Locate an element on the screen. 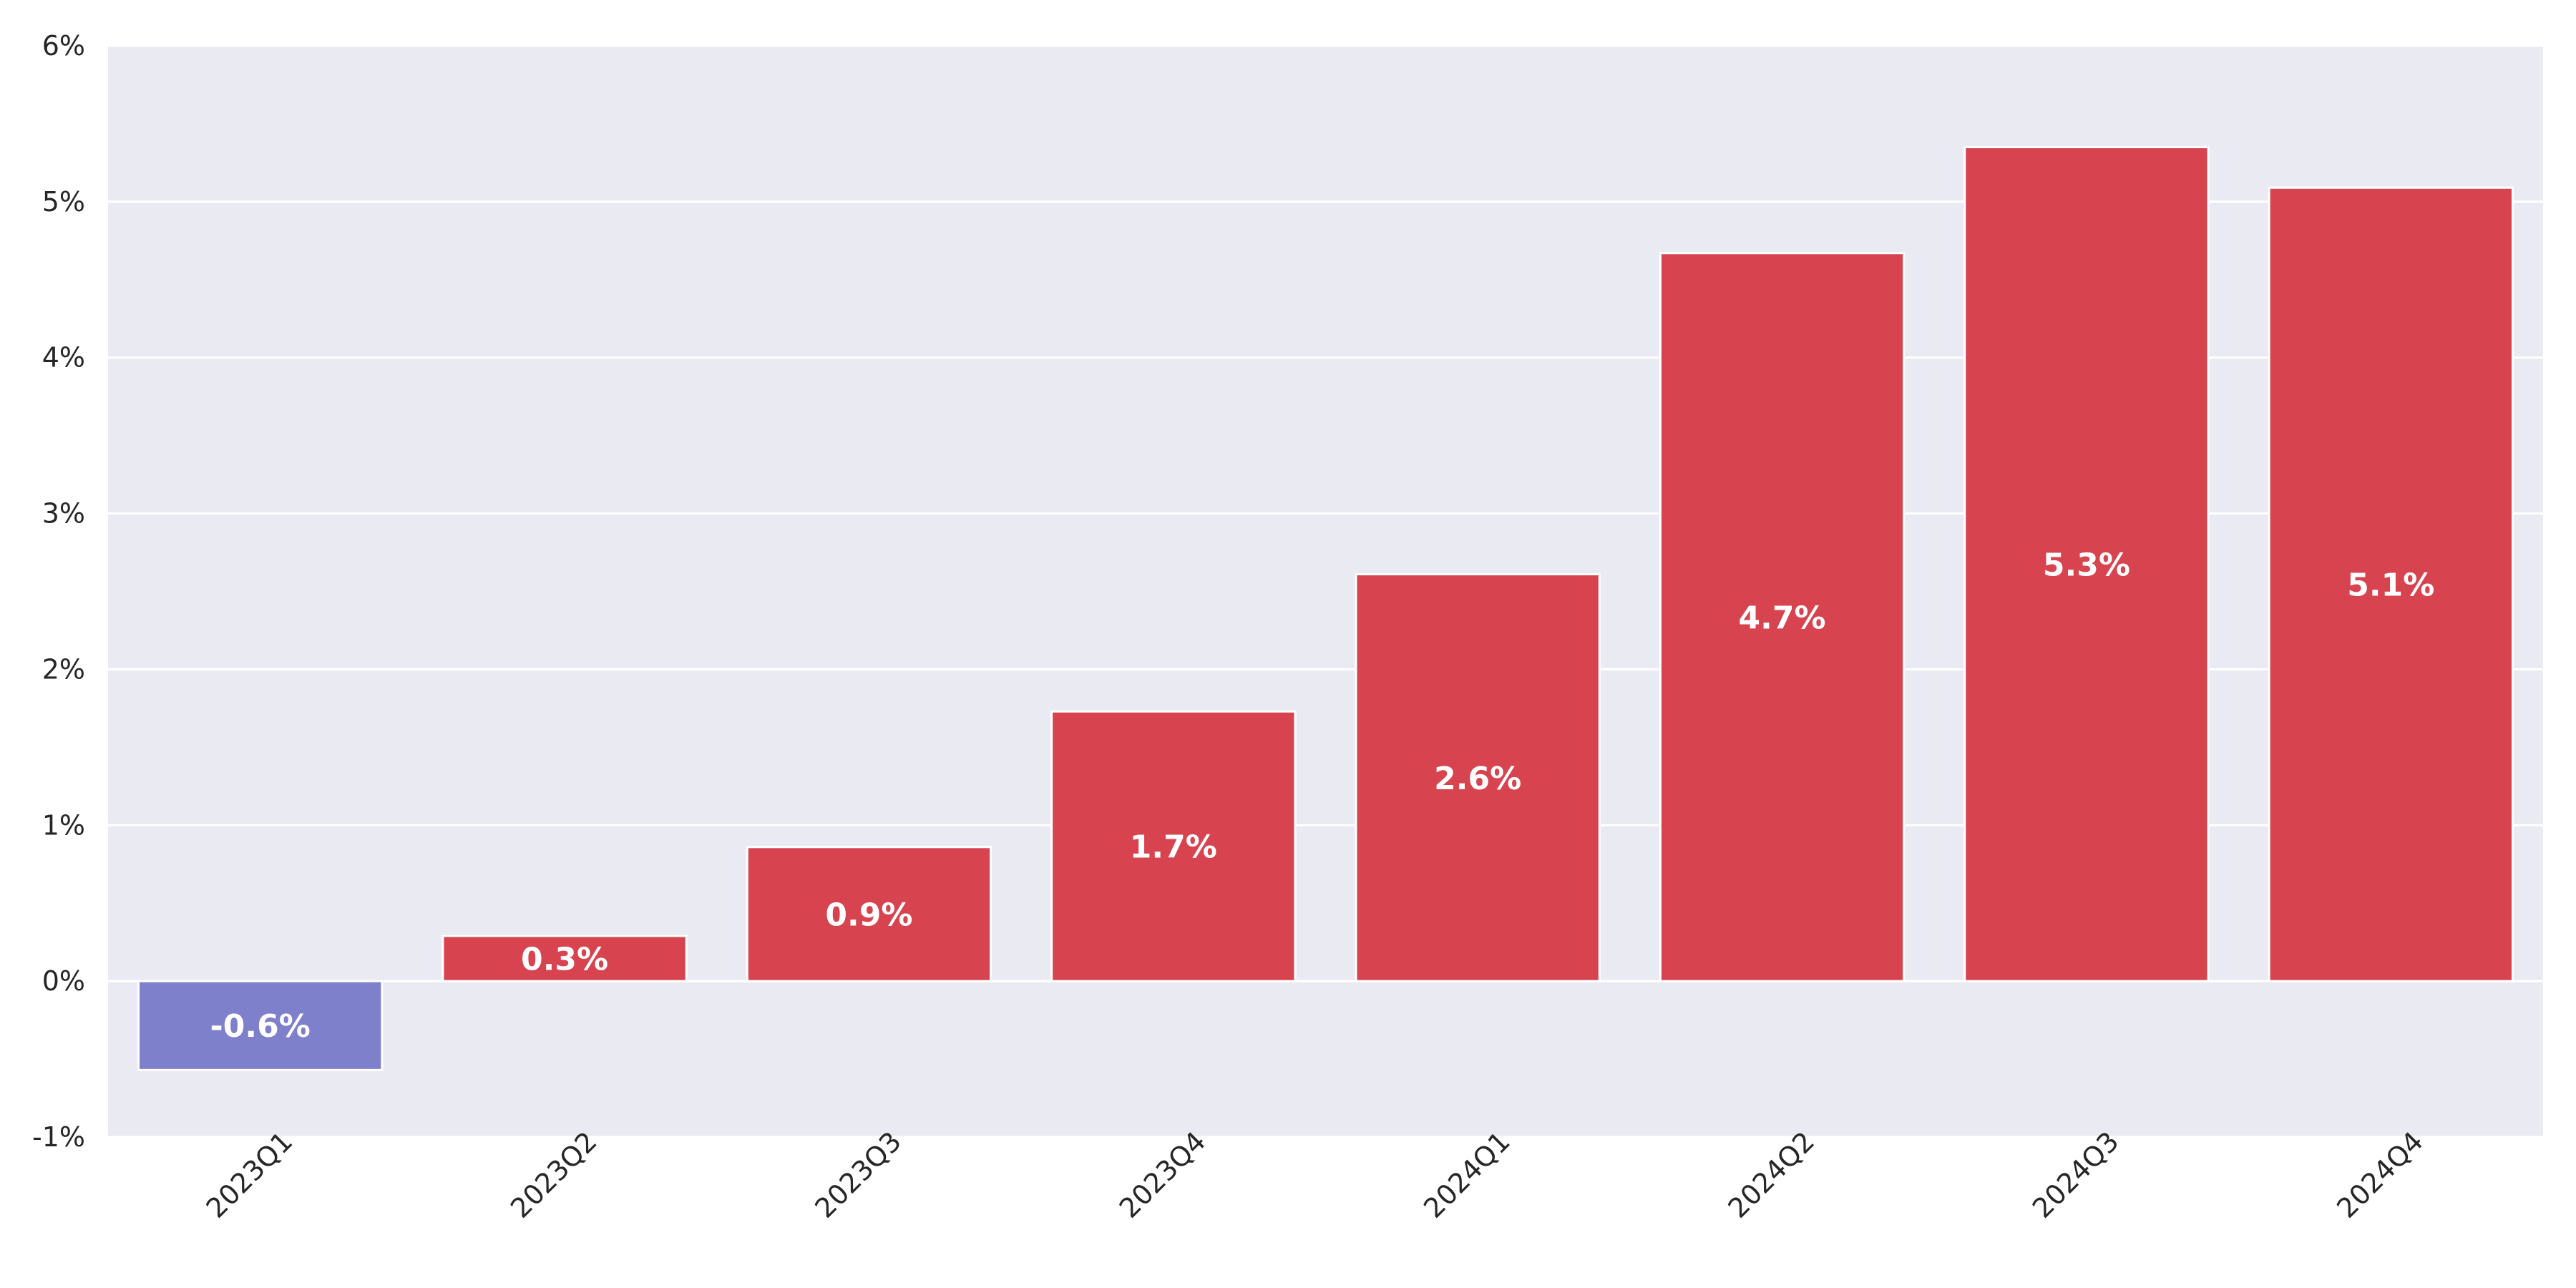  x-tick-label: 2024Q1 is located at coordinates (1467, 1175).